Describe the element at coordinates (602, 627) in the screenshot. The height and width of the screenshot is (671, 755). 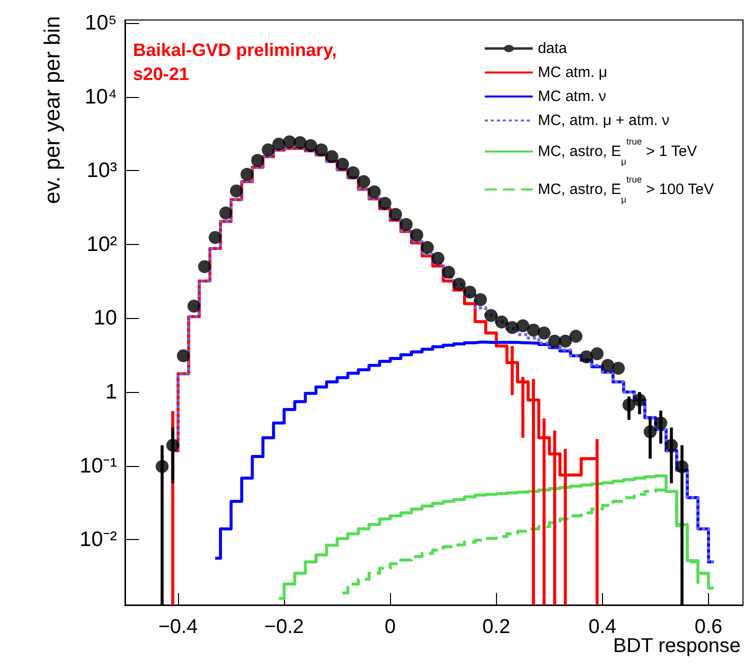
I see `x-tick-label: 0.4` at that location.